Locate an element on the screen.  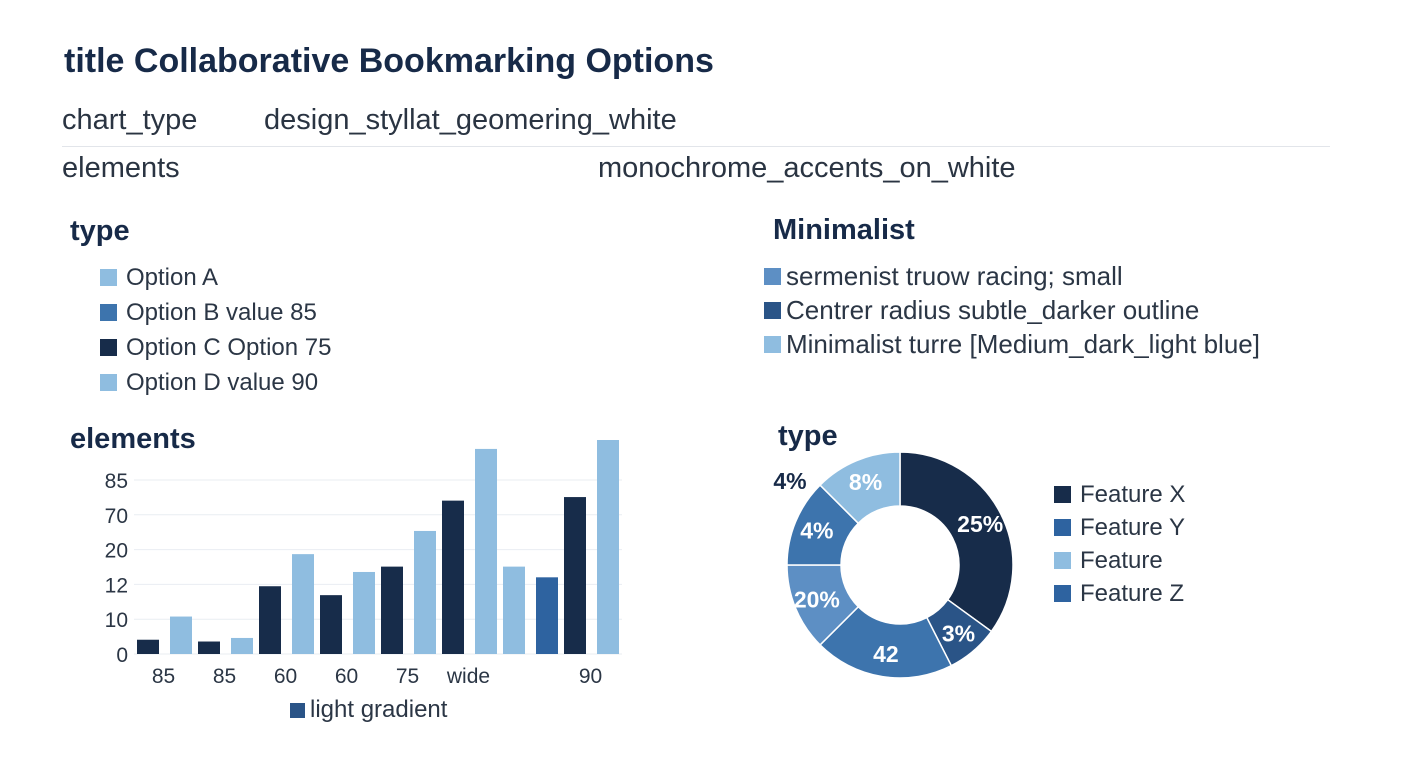
donut-chart: 25% 3% 42 20% 4% 8% 4% is located at coordinates (893, 565).